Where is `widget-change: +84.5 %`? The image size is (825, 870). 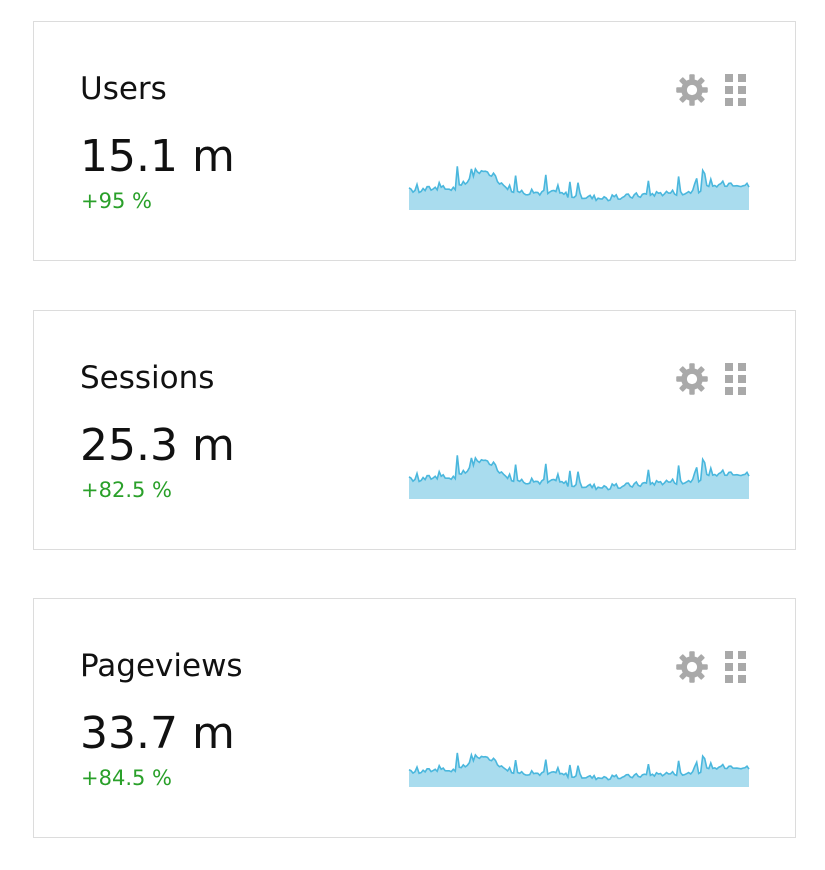
widget-change: +84.5 % is located at coordinates (126, 778).